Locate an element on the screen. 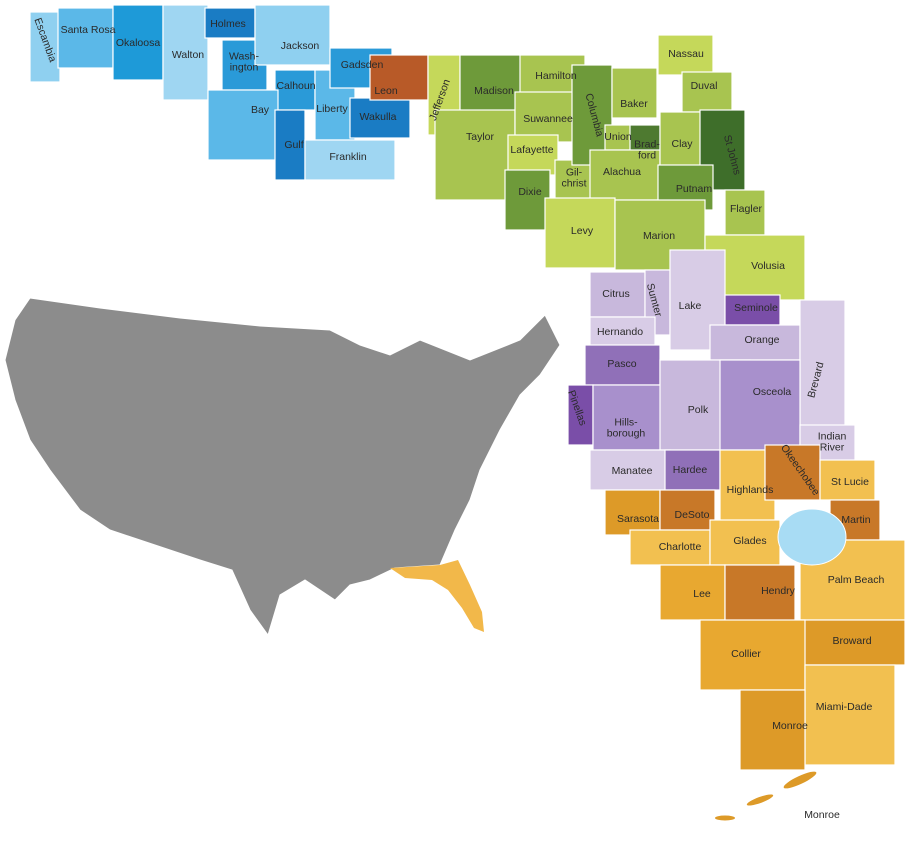 This screenshot has width=906, height=859. county-label: Leon is located at coordinates (386, 91).